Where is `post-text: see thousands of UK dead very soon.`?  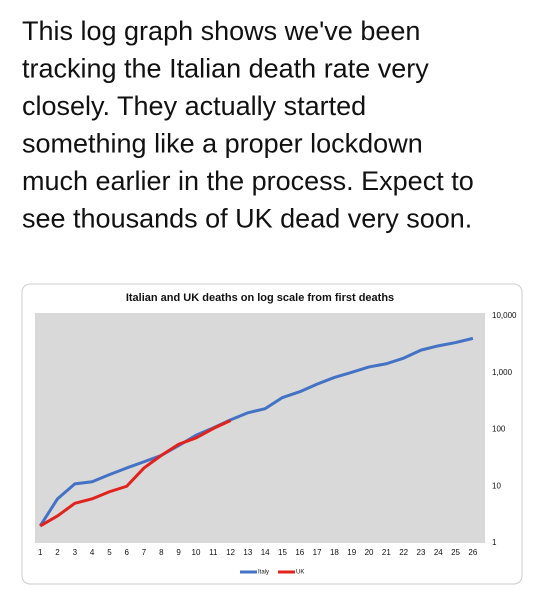
post-text: see thousands of UK dead very soon. is located at coordinates (247, 219).